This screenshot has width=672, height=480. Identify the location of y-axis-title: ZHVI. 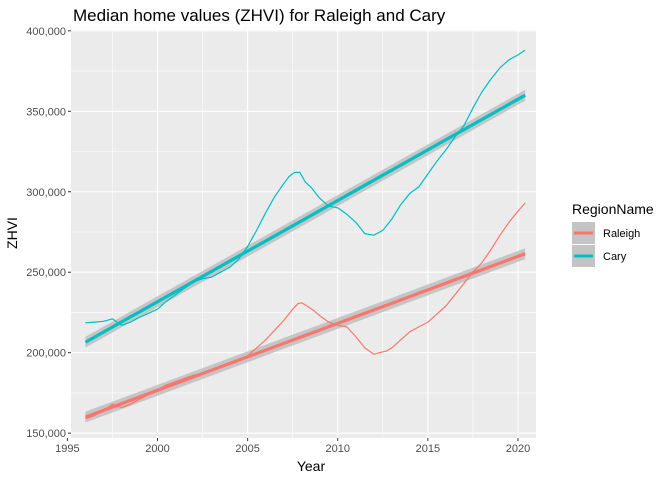
(12, 233).